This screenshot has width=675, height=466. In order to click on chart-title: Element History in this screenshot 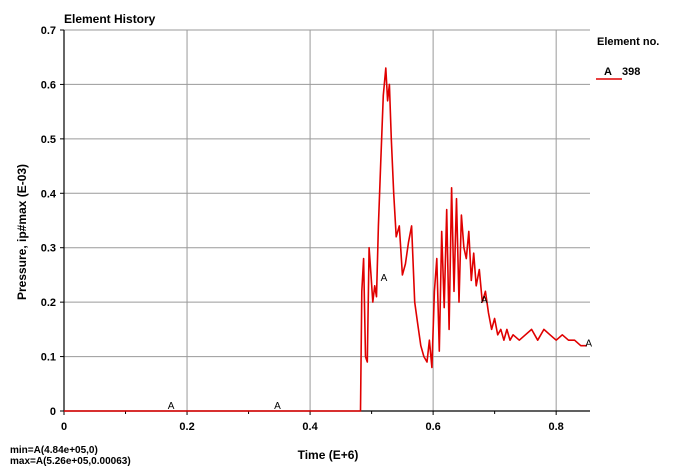, I will do `click(110, 19)`.